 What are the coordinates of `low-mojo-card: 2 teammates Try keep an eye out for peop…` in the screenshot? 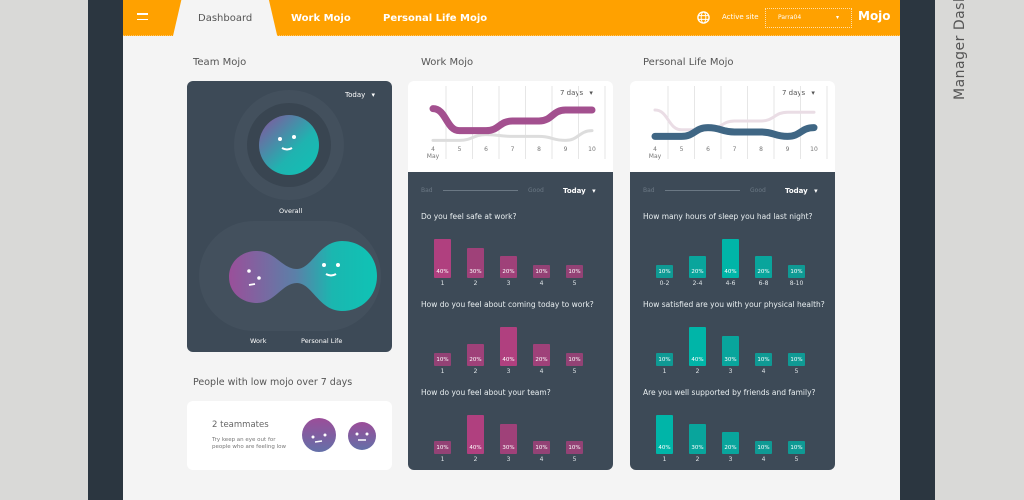 It's located at (289, 435).